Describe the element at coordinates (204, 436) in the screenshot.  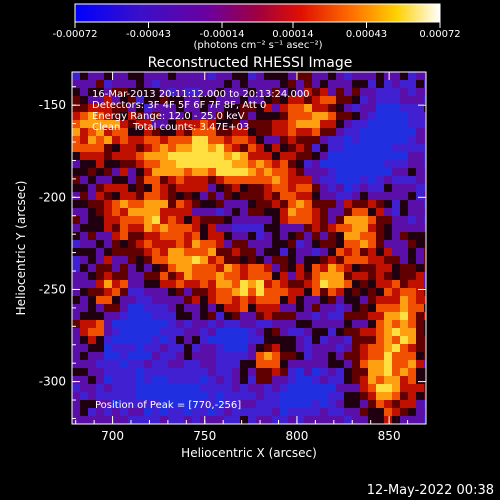
I see `x-tick-label: 750` at that location.